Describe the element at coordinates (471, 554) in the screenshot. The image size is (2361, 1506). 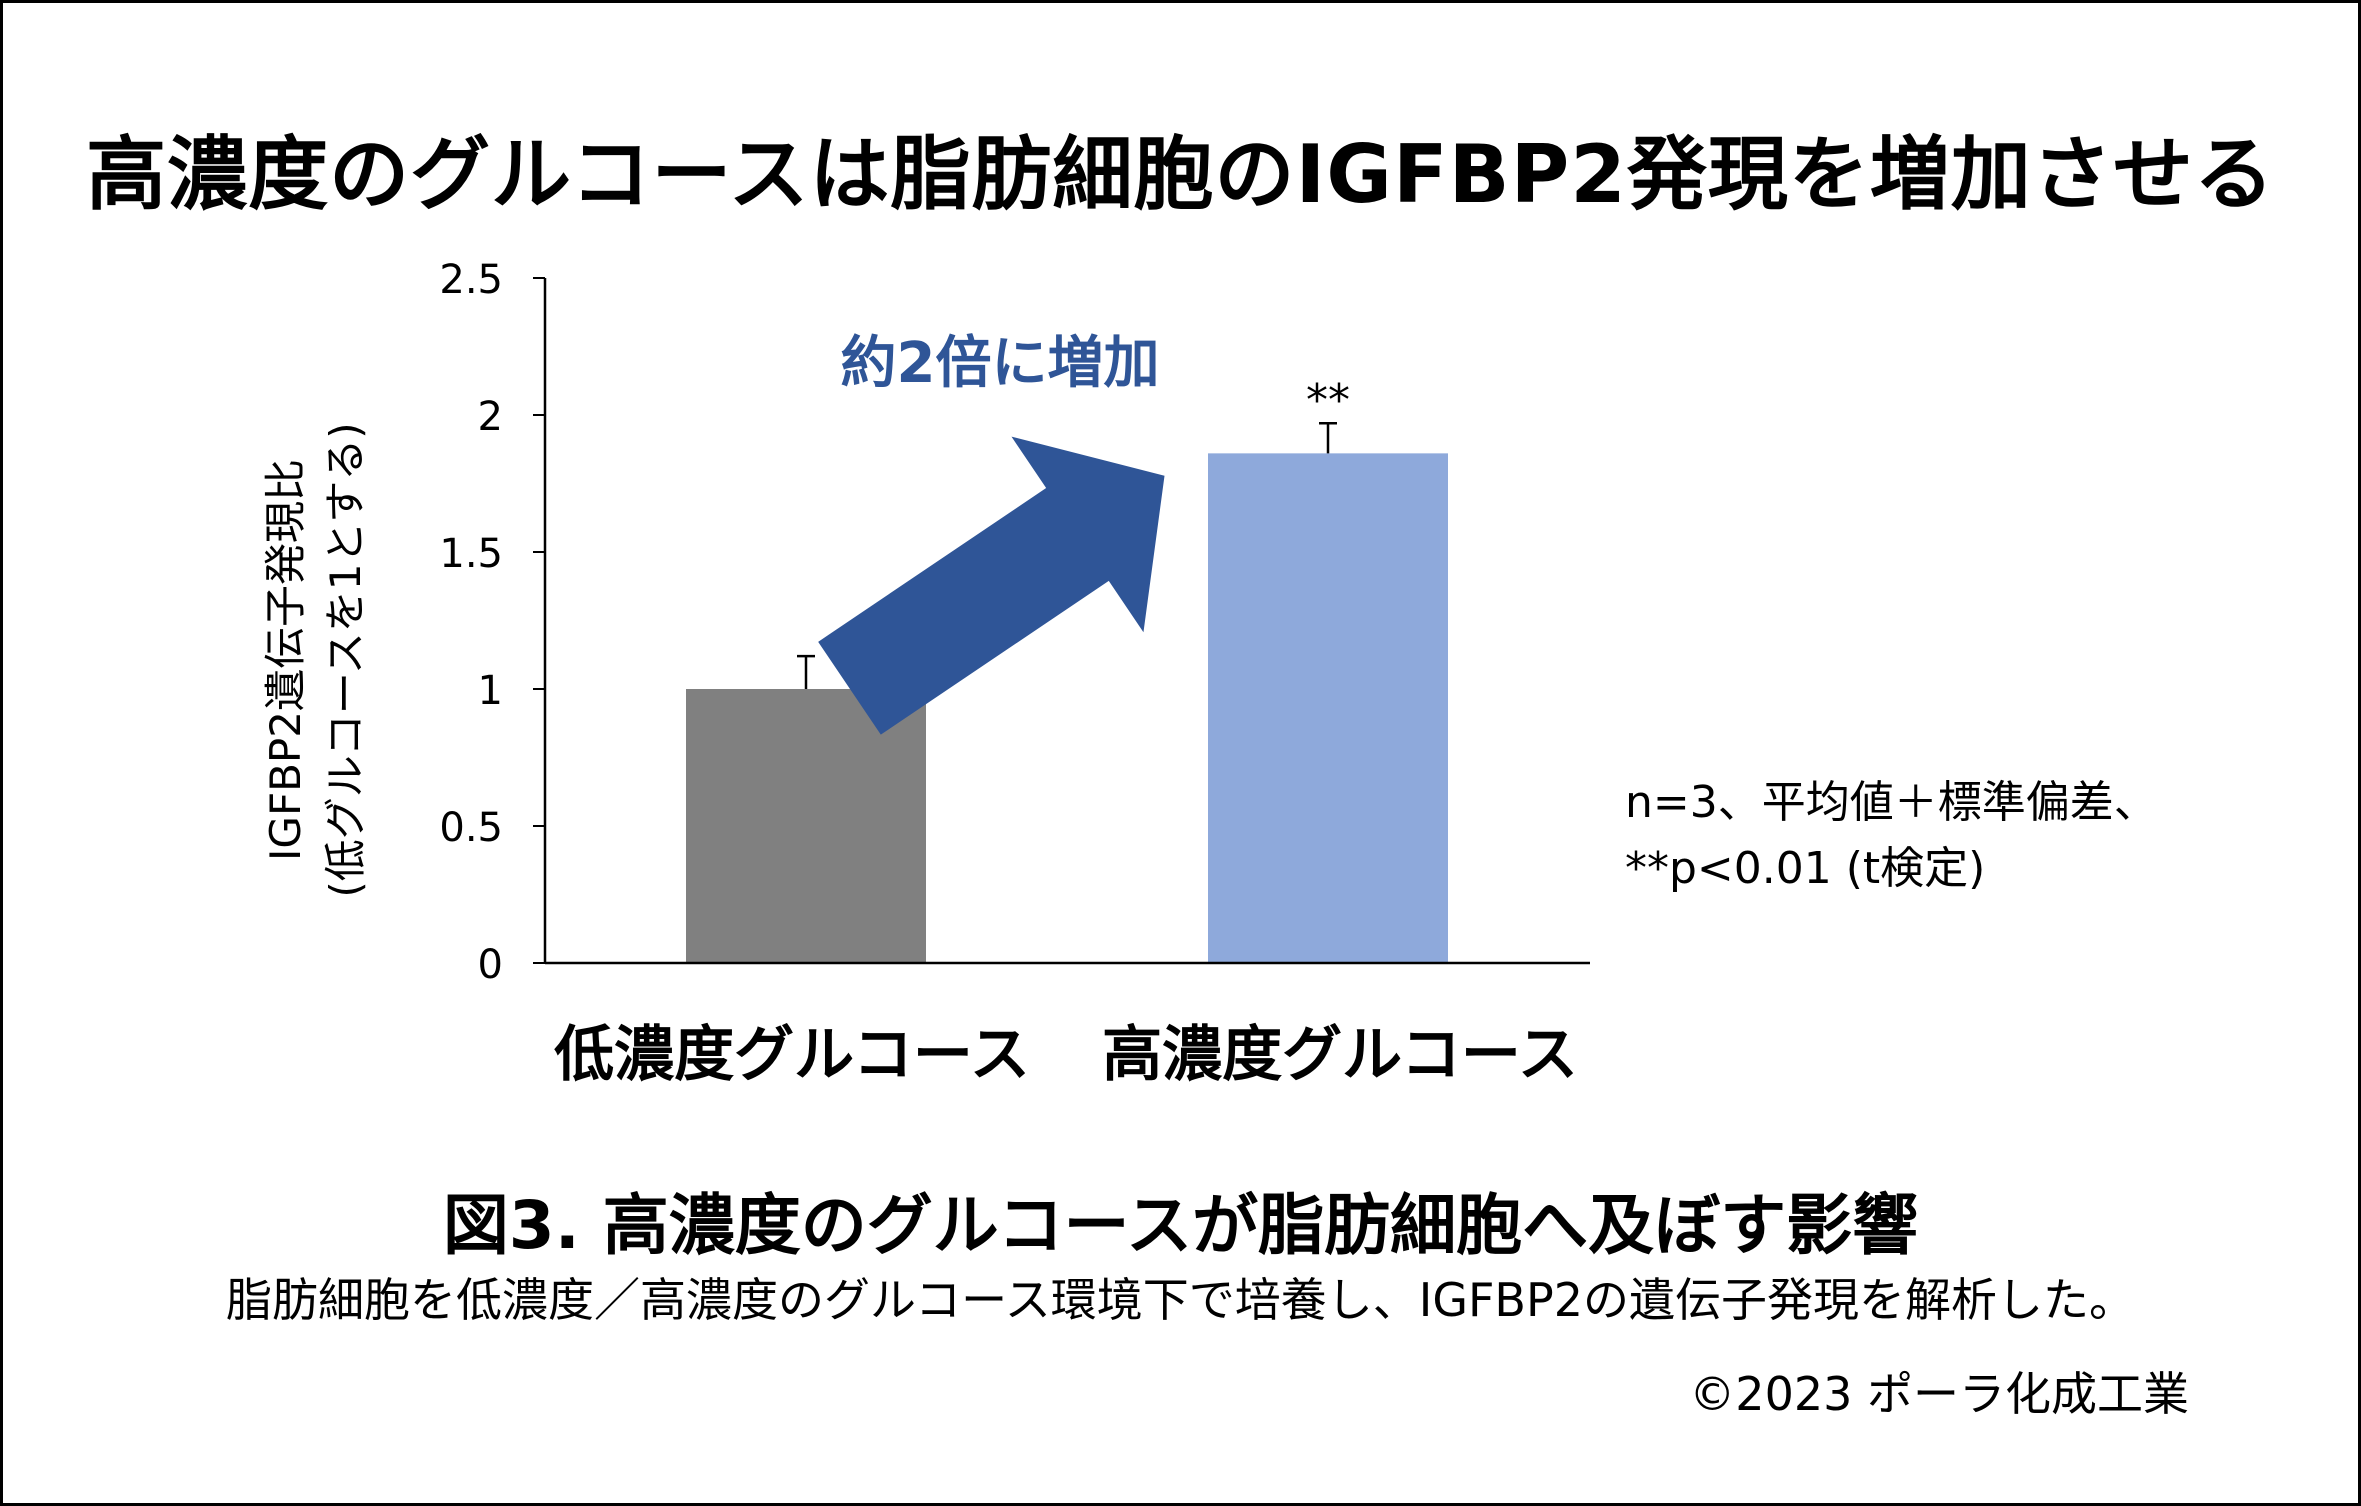
I see `y-tick-label: 1.5` at that location.